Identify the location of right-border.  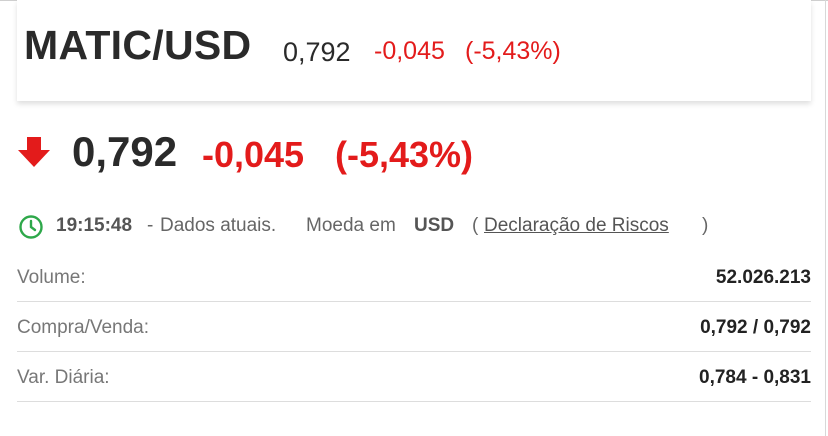
(825, 218).